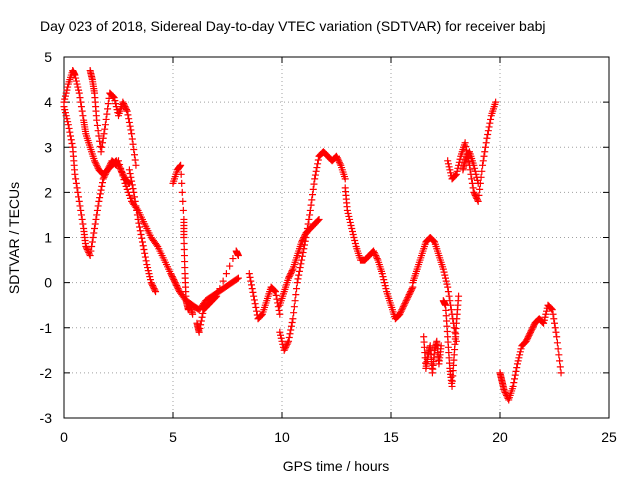 Image resolution: width=640 pixels, height=480 pixels. Describe the element at coordinates (609, 437) in the screenshot. I see `x-tick-label: 25` at that location.